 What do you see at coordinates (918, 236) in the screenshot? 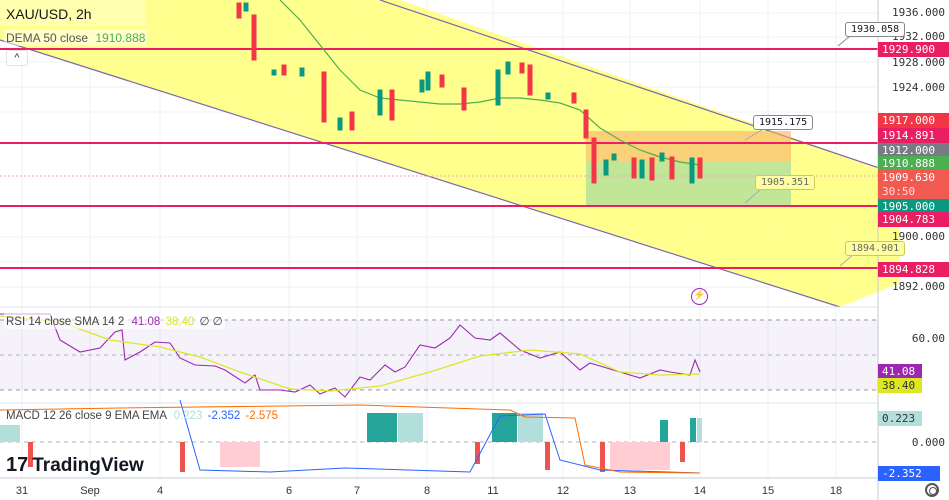
I see `price-tick: 1900.000` at bounding box center [918, 236].